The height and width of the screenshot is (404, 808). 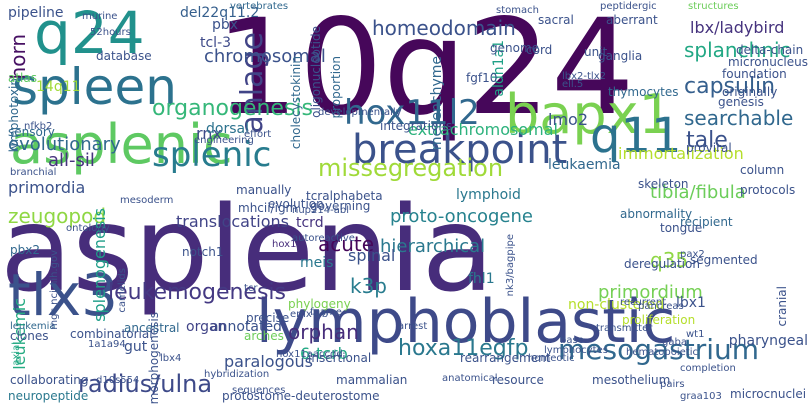 What do you see at coordinates (662, 264) in the screenshot?
I see `word: deregulation` at bounding box center [662, 264].